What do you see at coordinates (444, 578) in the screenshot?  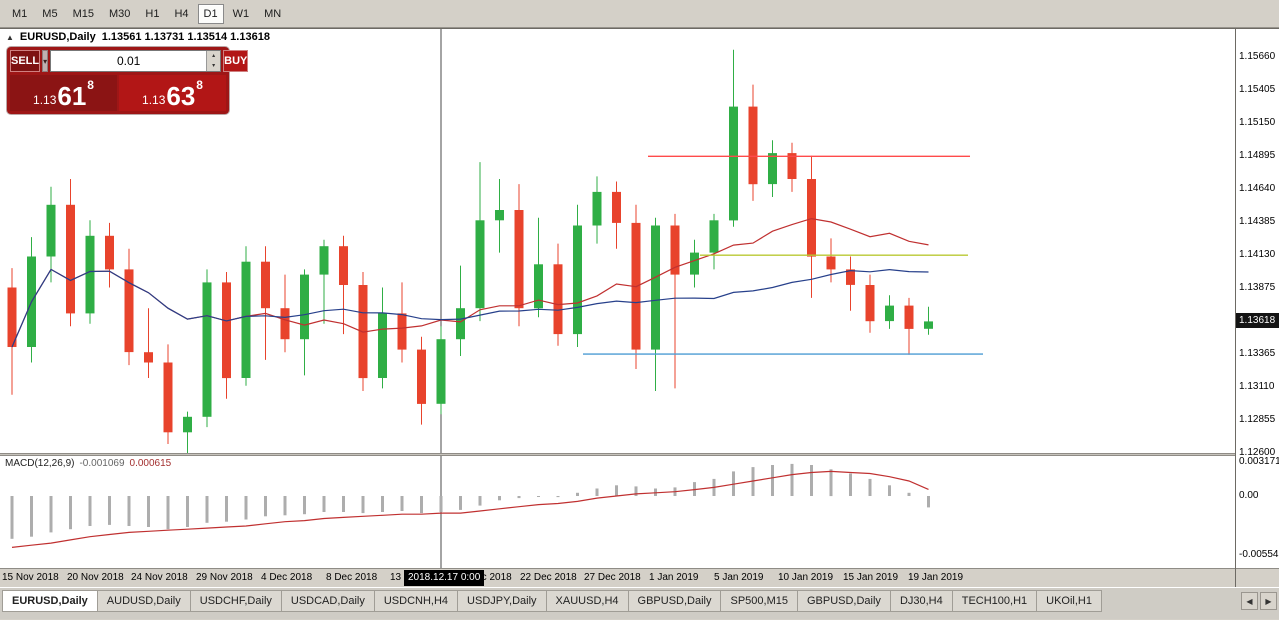 I see `selected-date-marker: 2018.12.17 0:00` at bounding box center [444, 578].